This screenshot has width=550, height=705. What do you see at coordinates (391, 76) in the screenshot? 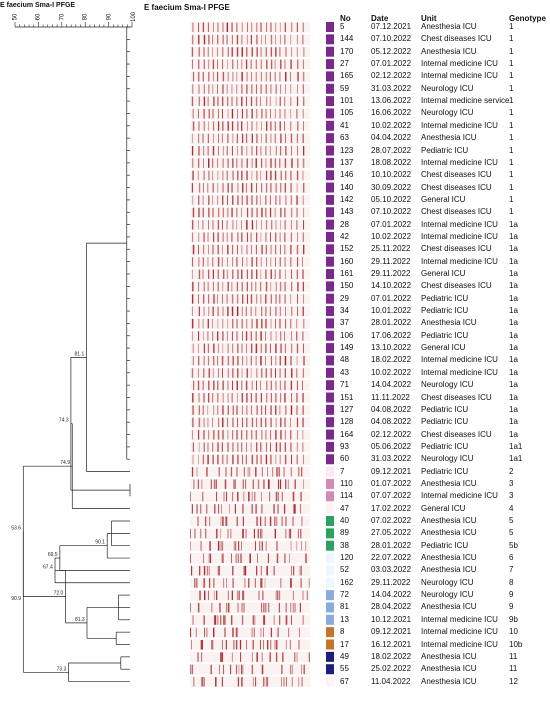
I see `row-date: 02.12.2022` at bounding box center [391, 76].